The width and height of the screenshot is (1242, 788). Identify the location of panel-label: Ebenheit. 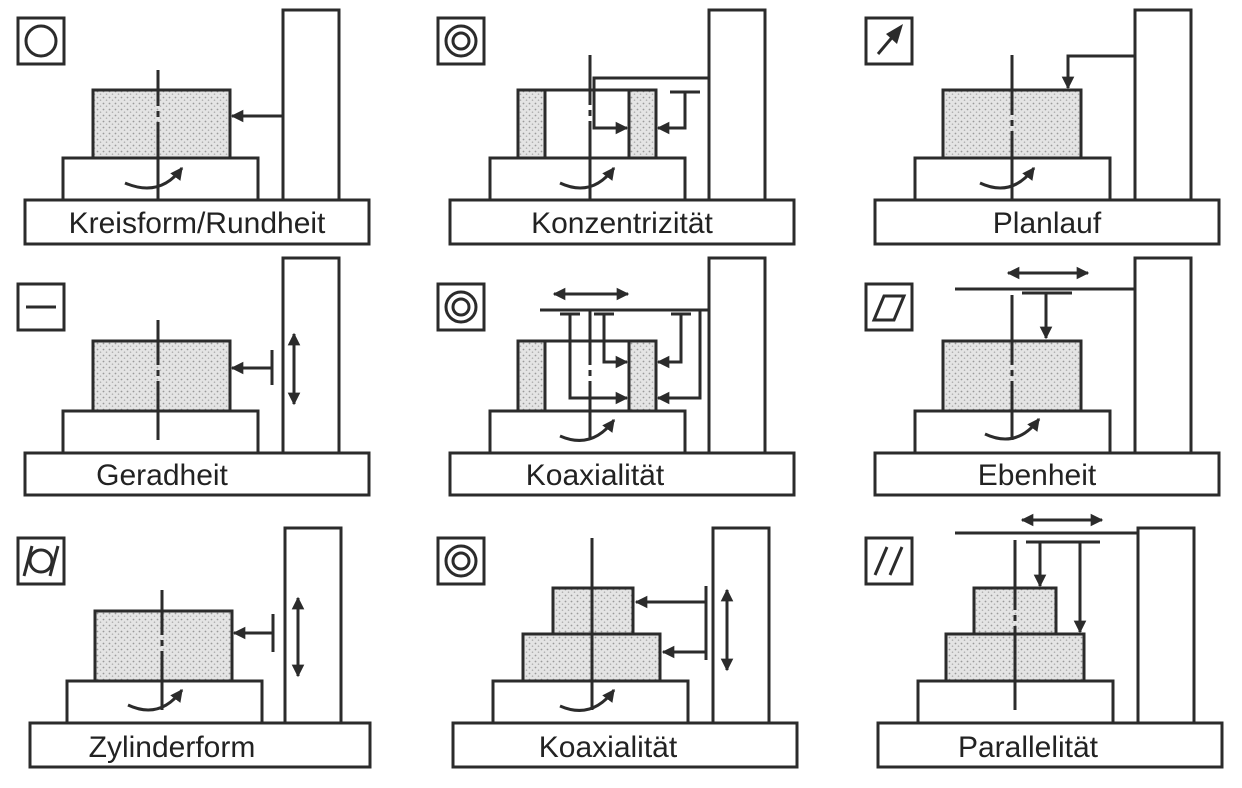
(1037, 475).